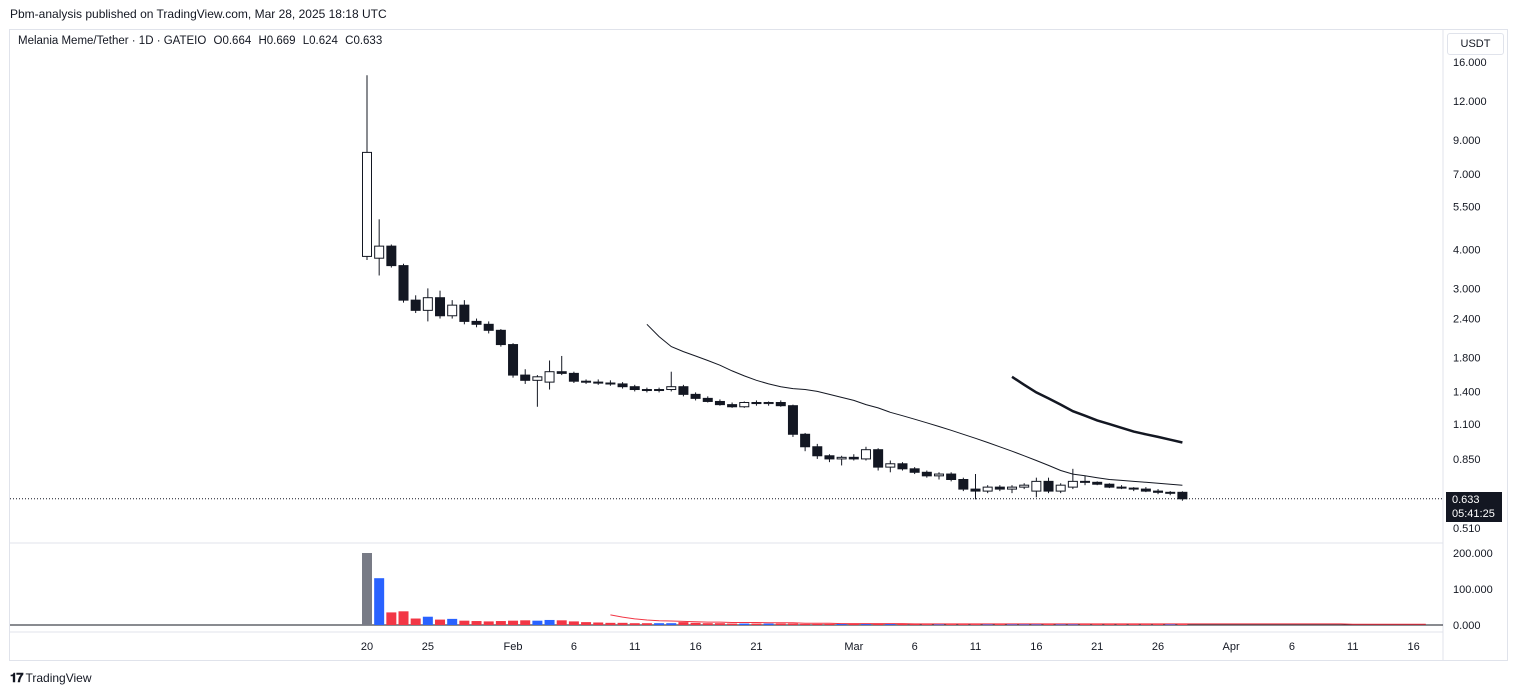 This screenshot has height=696, width=1519. What do you see at coordinates (1158, 647) in the screenshot?
I see `time-tick-label: 26` at bounding box center [1158, 647].